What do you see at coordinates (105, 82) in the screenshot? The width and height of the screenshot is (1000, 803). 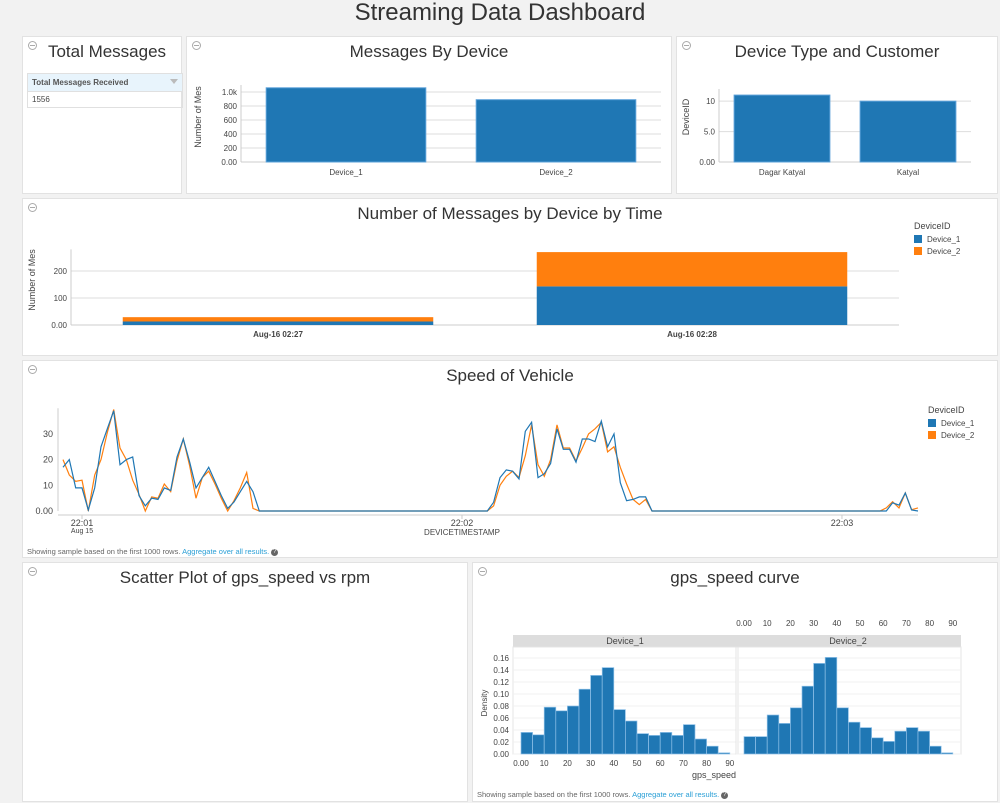 I see `column-header: Total Messages Received` at bounding box center [105, 82].